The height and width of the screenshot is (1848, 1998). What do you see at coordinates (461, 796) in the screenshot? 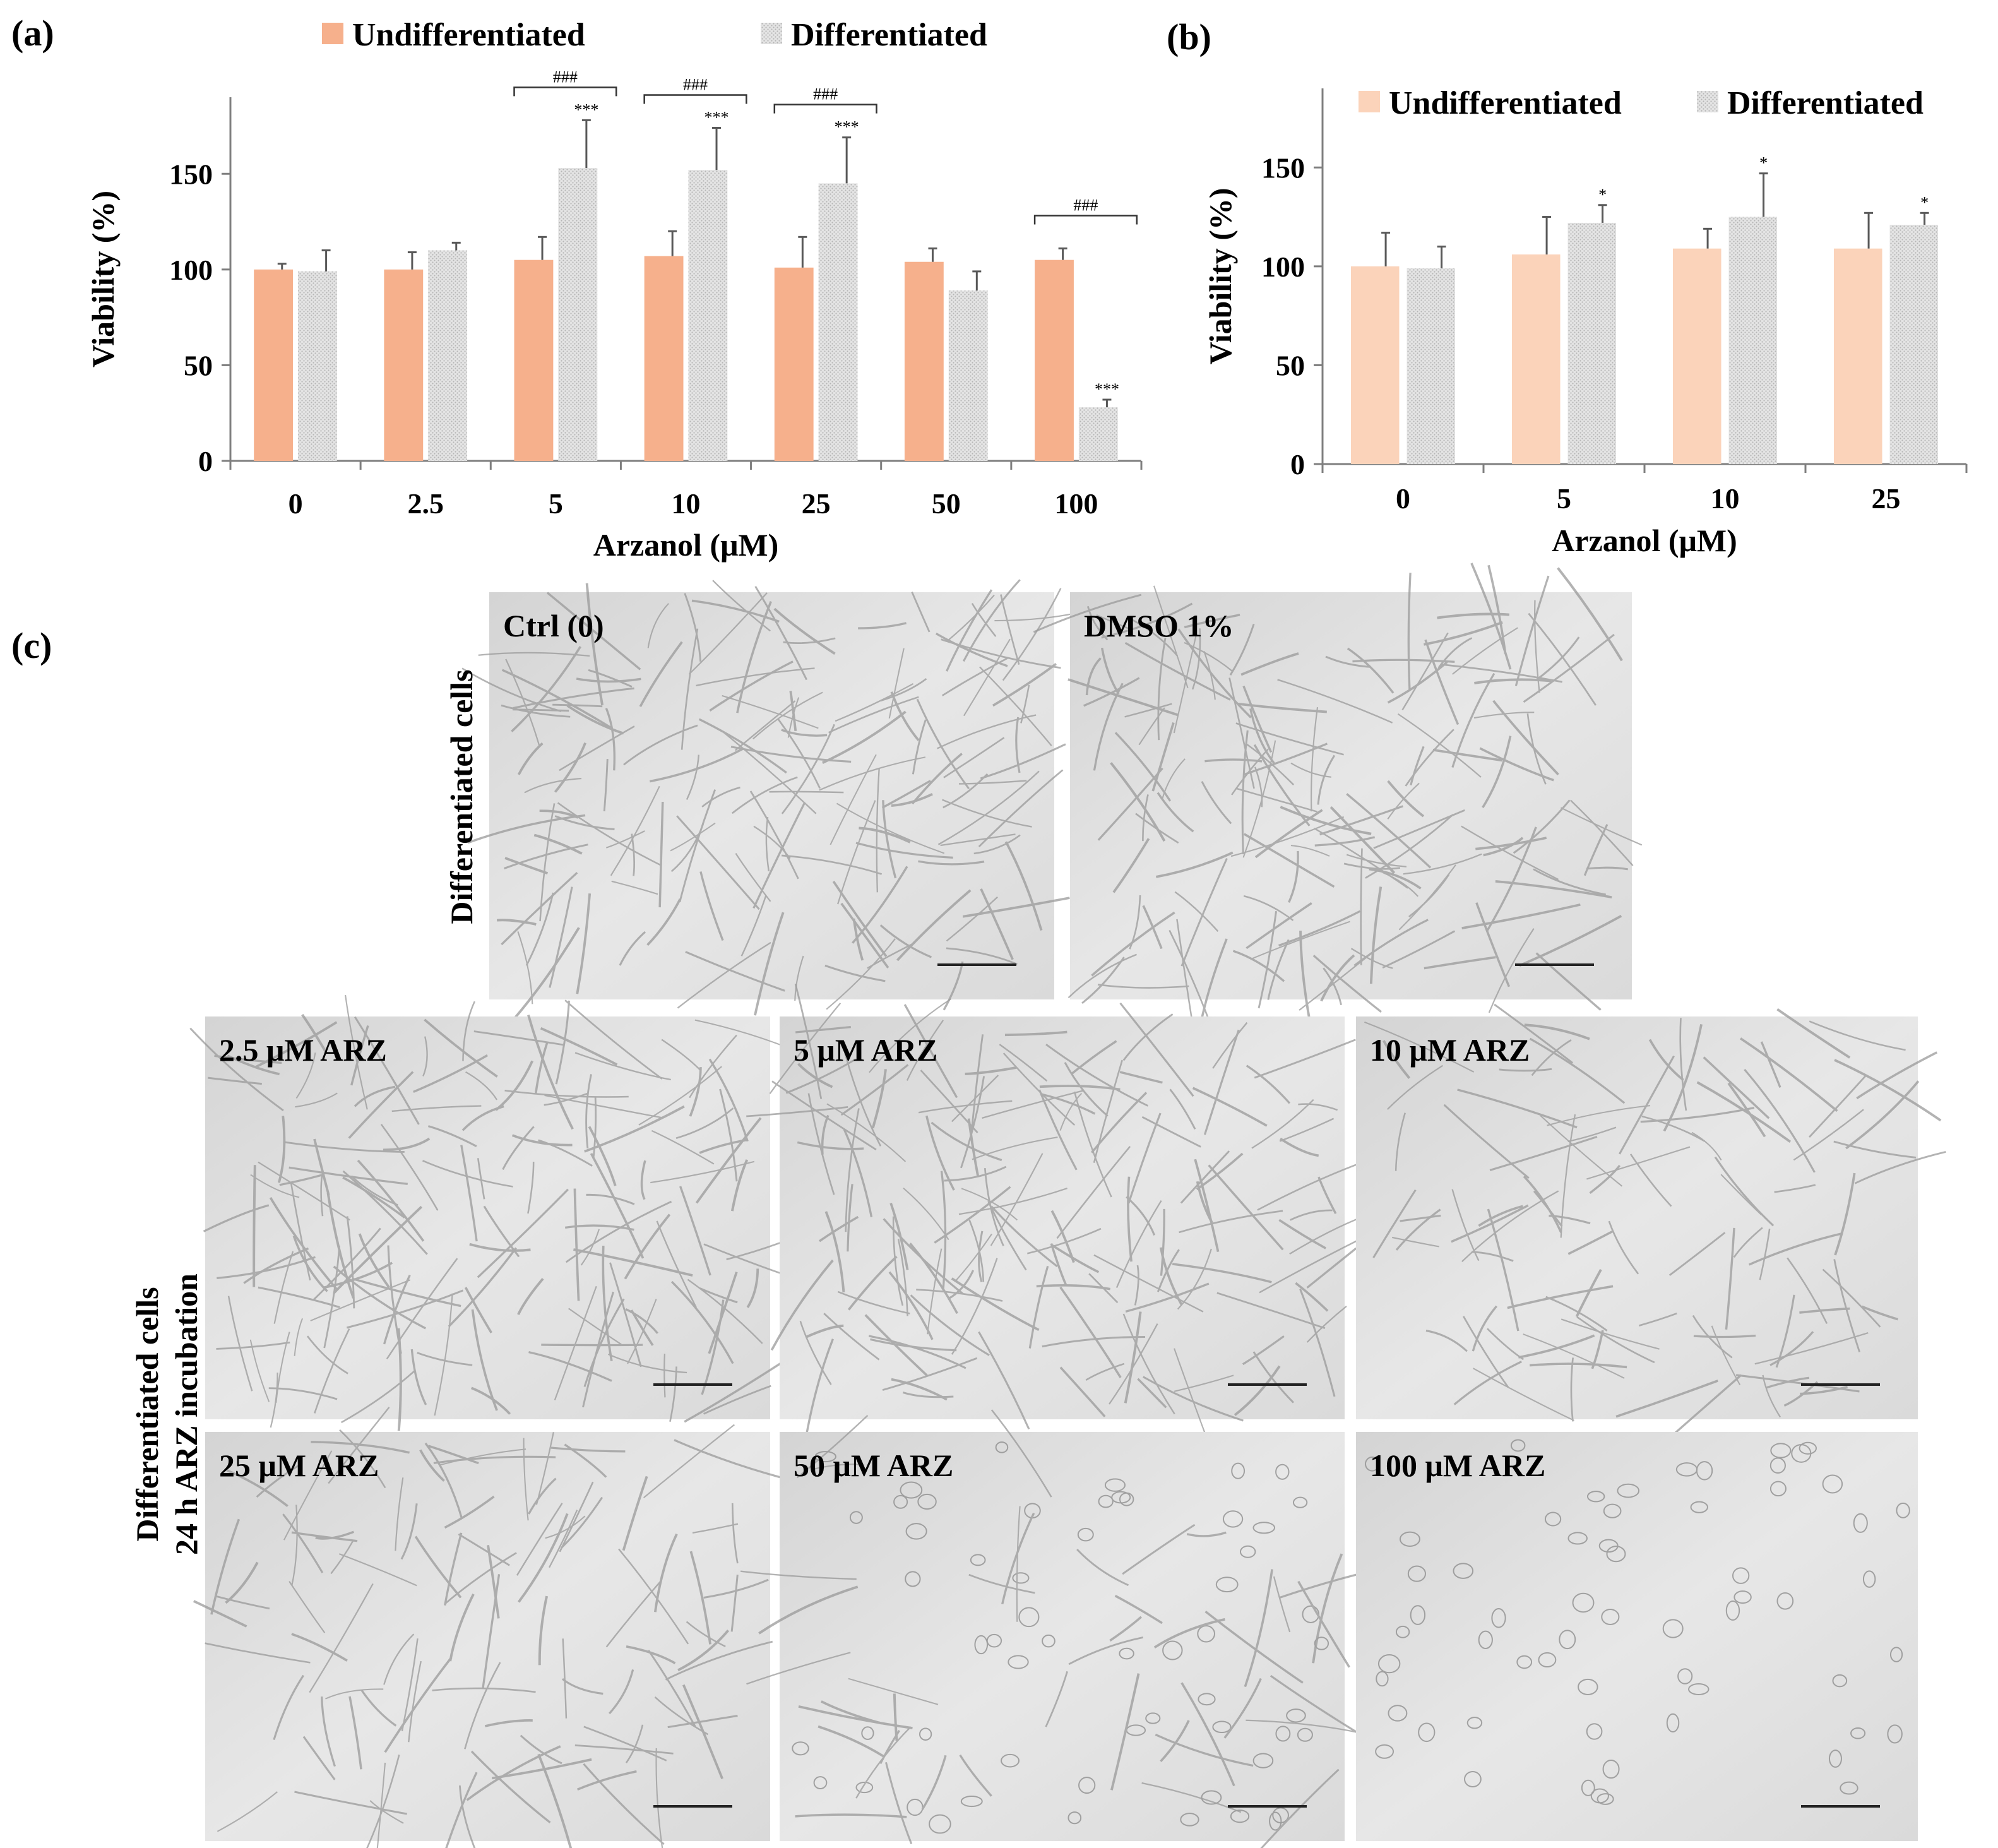
I see `row-label-top: Differentiated cells` at bounding box center [461, 796].